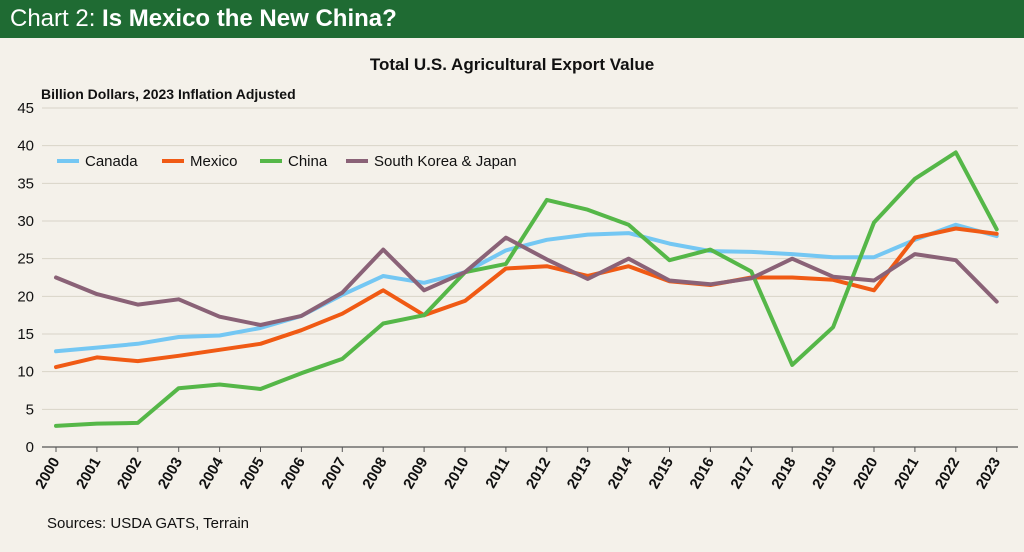 This screenshot has width=1024, height=552. I want to click on y-tick-label: 45, so click(25, 108).